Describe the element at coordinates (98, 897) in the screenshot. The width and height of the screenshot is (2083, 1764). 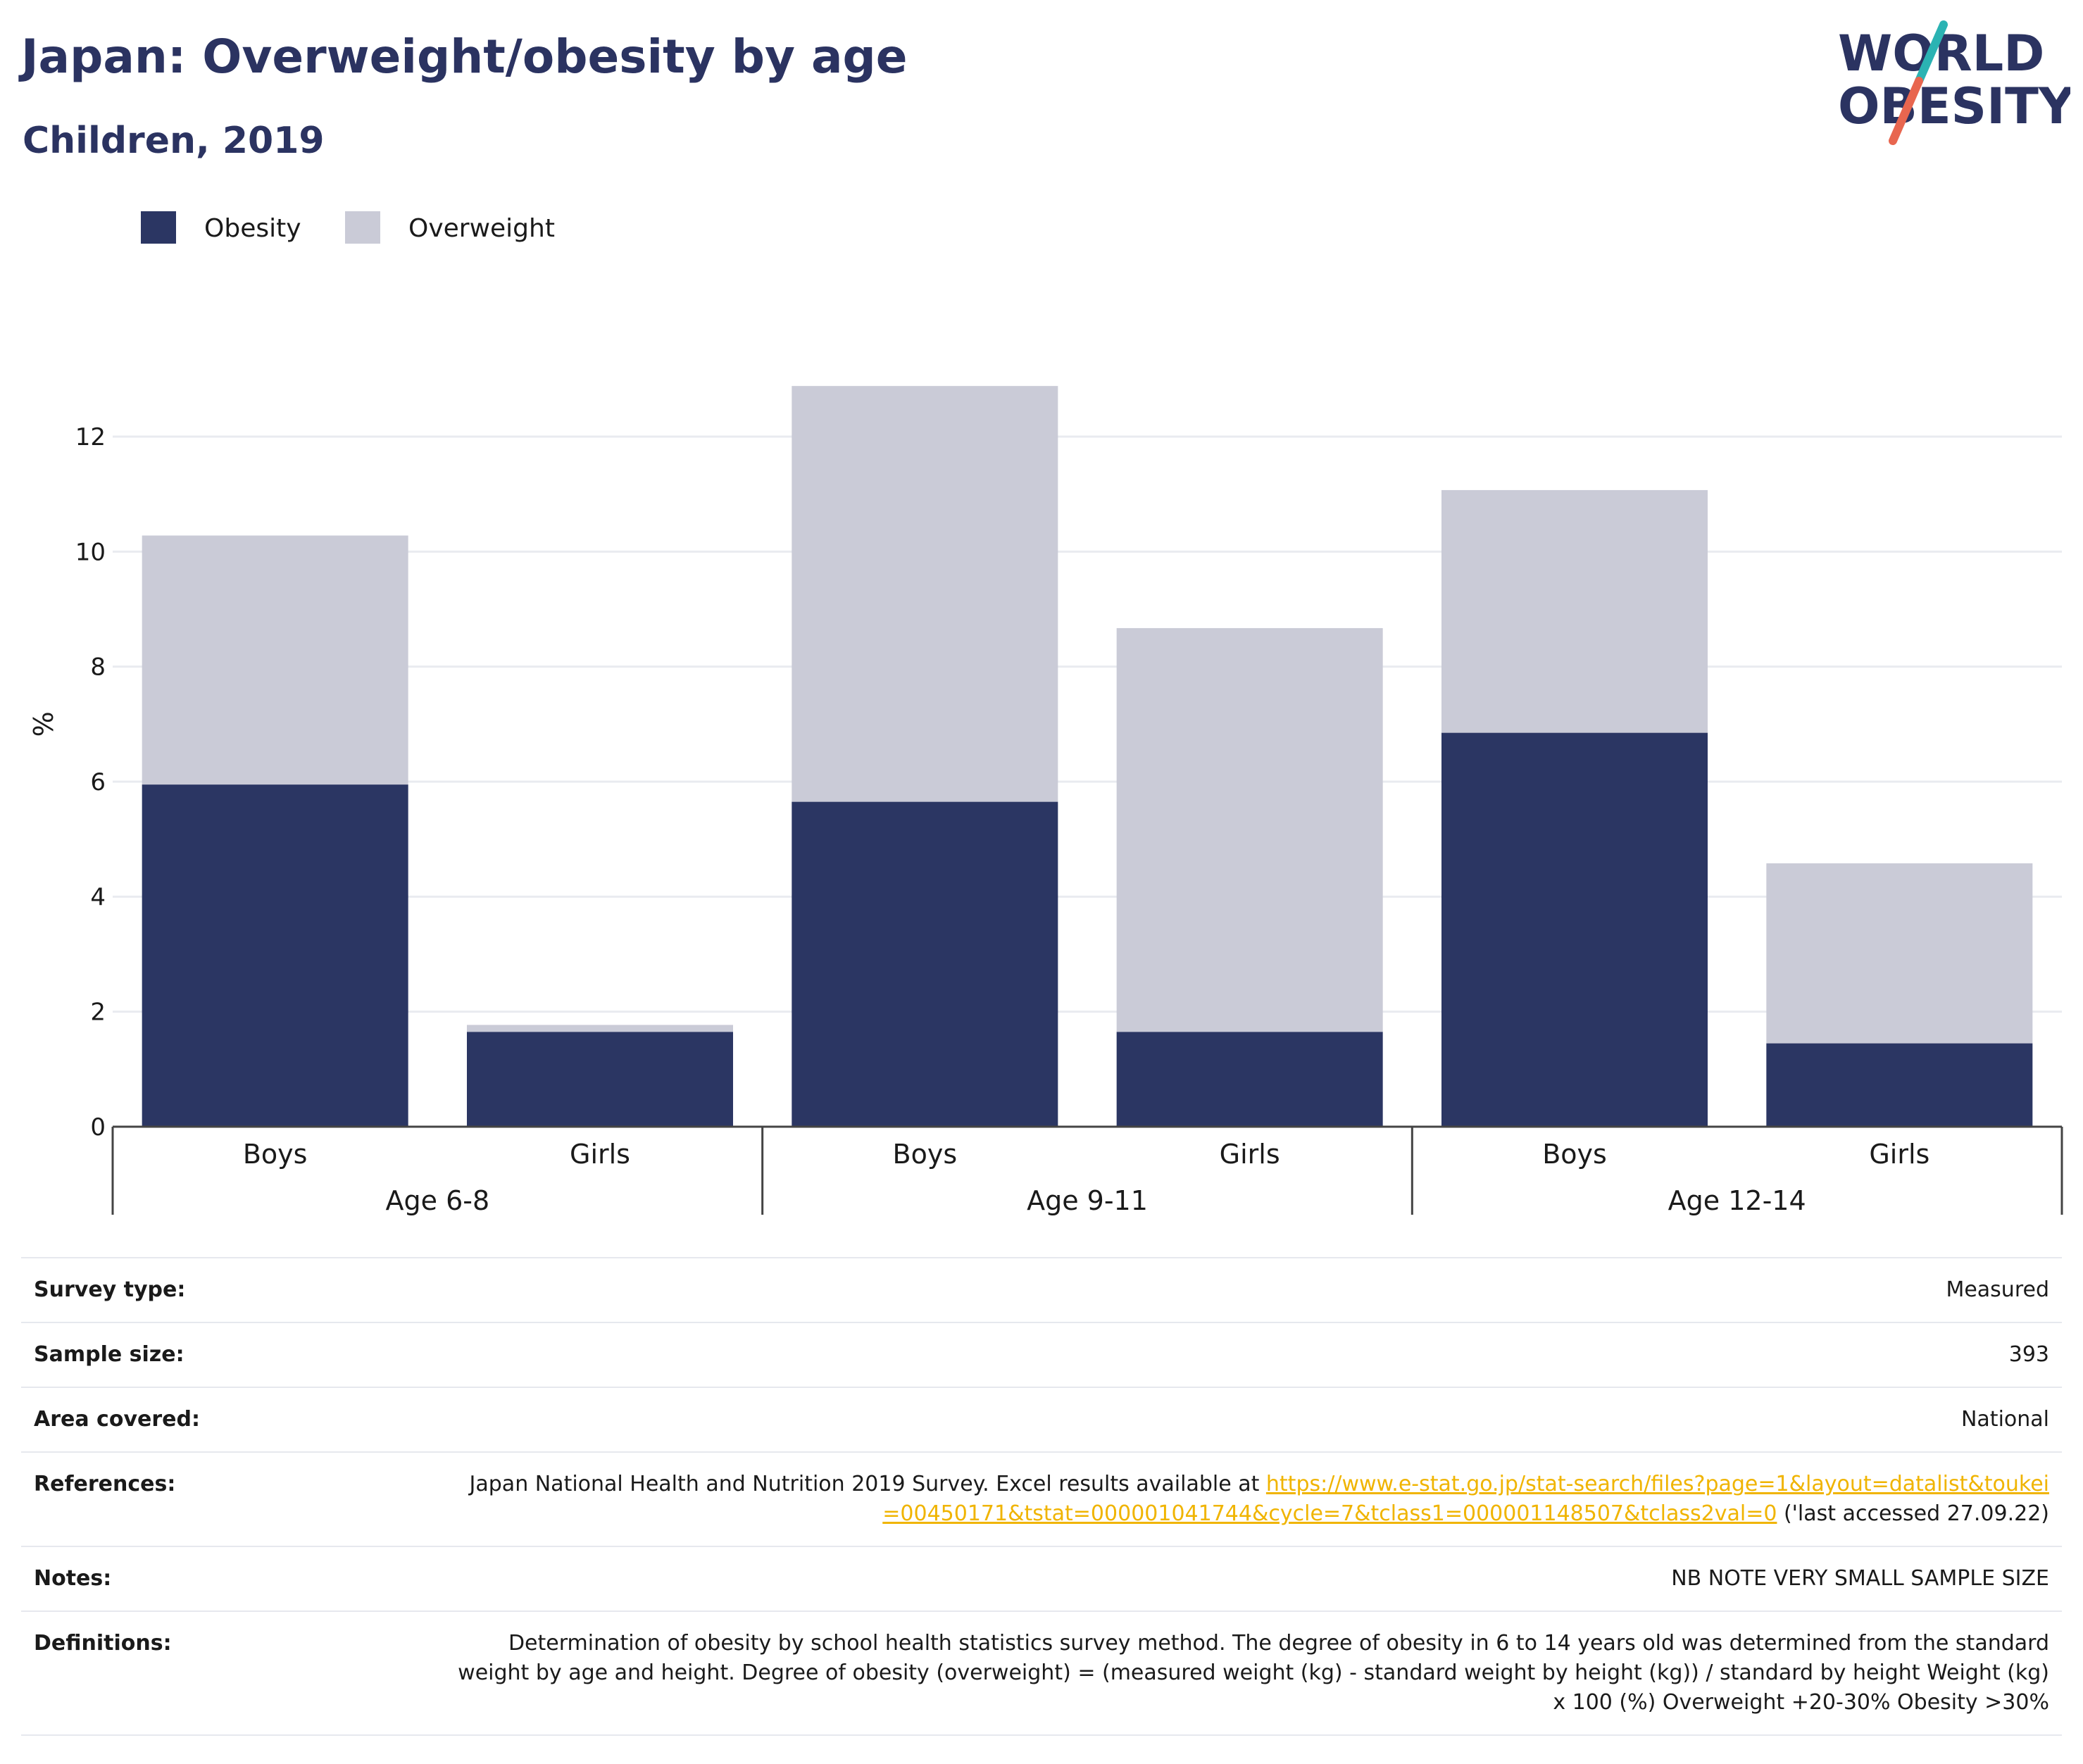
I see `y-tick-label: 4` at that location.